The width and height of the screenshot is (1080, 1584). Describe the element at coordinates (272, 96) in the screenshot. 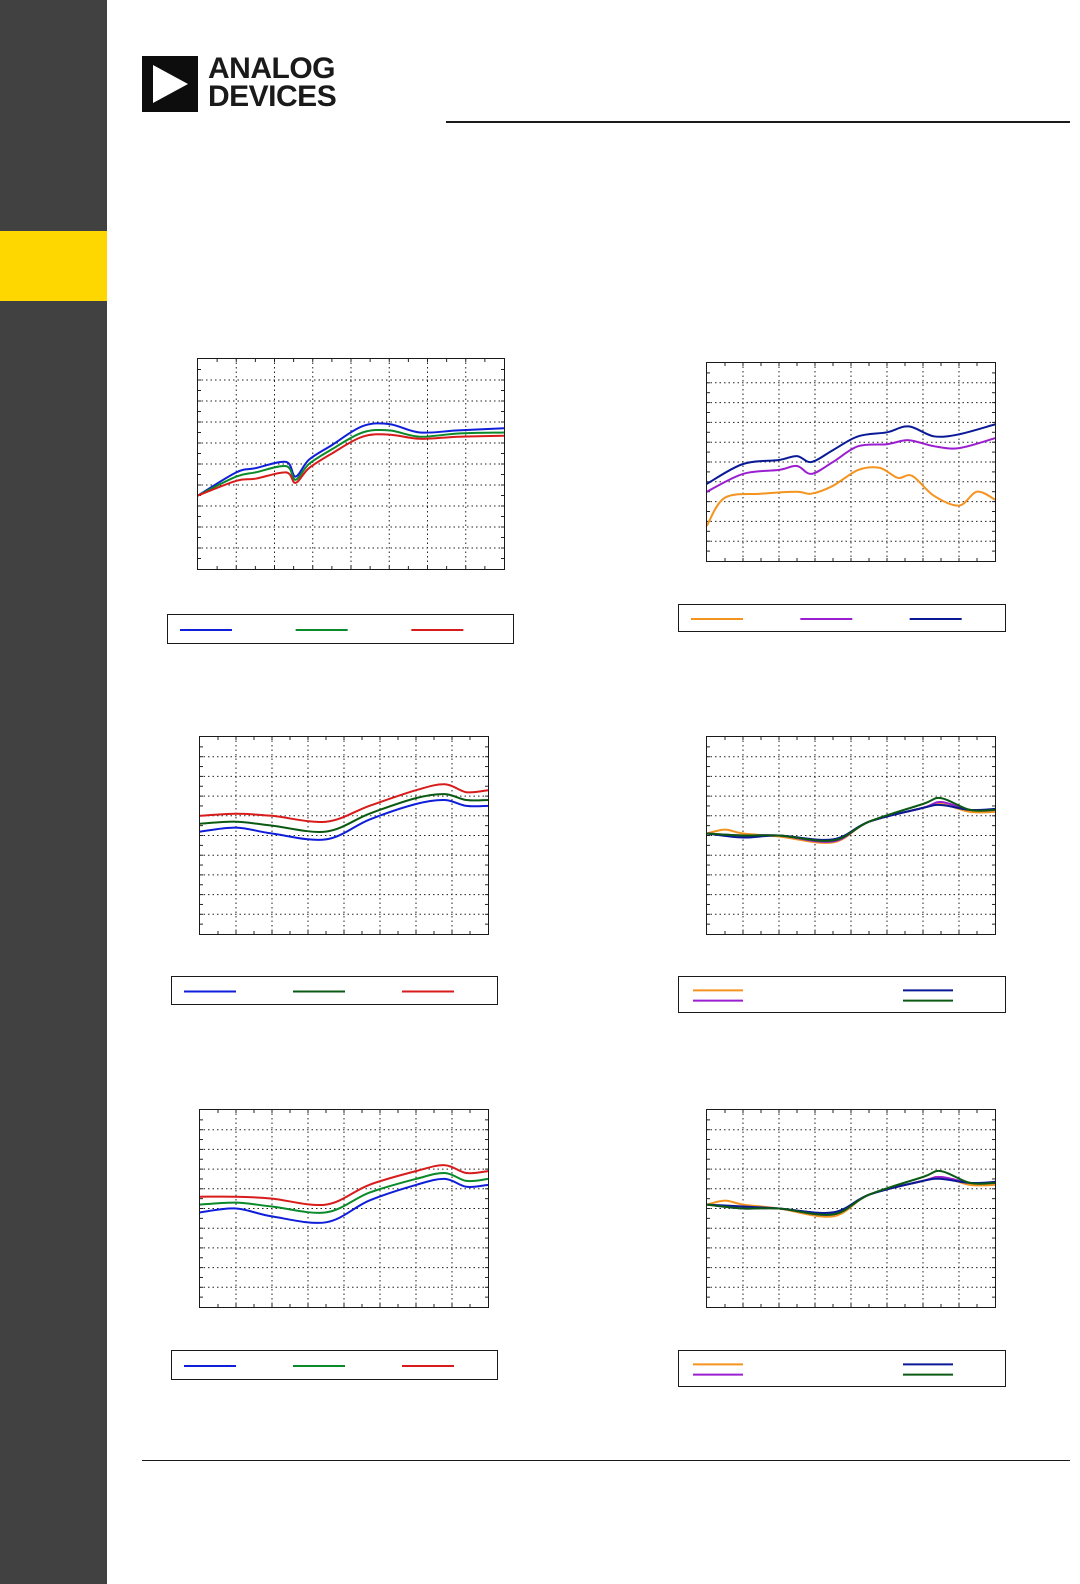

I see `logo-line-2: DEVICES` at that location.